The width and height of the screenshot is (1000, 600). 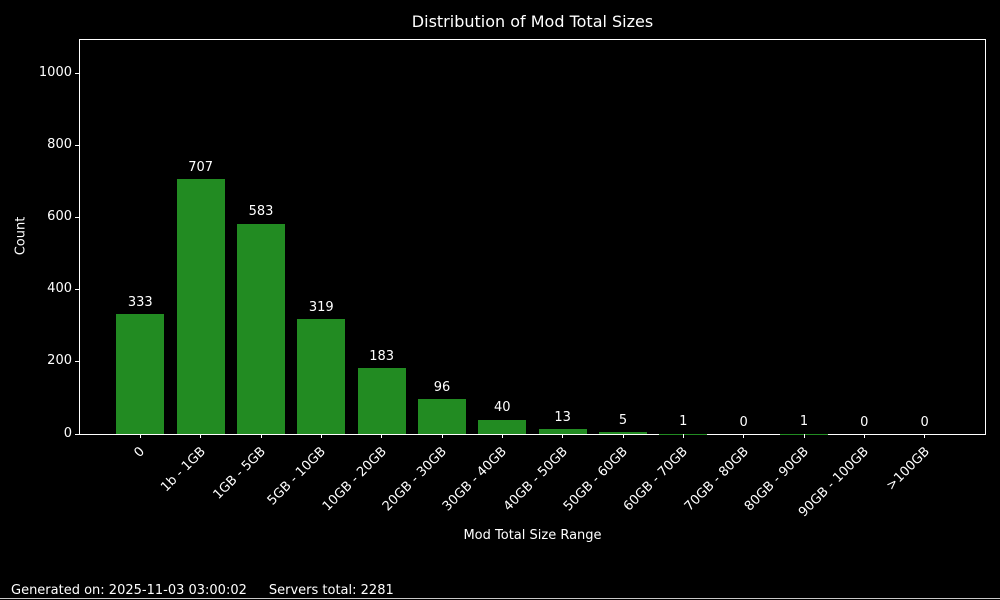 What do you see at coordinates (562, 418) in the screenshot?
I see `bar-value-label: 13` at bounding box center [562, 418].